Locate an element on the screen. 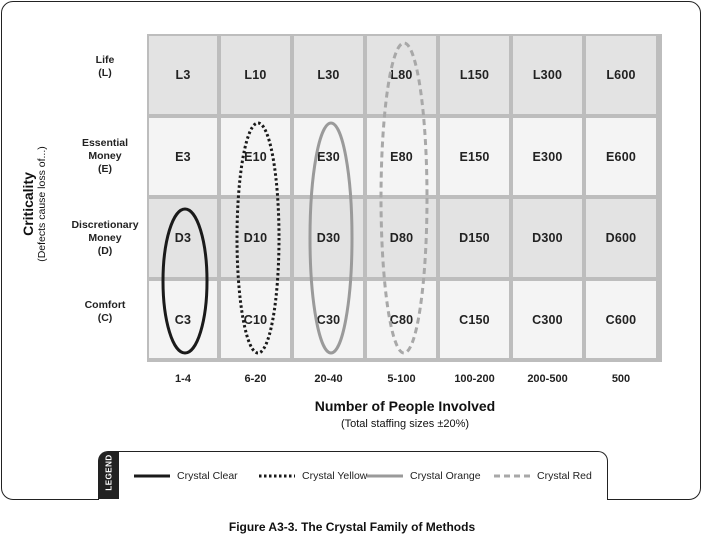 The height and width of the screenshot is (536, 704). legend-tab: LEGEND is located at coordinates (109, 475).